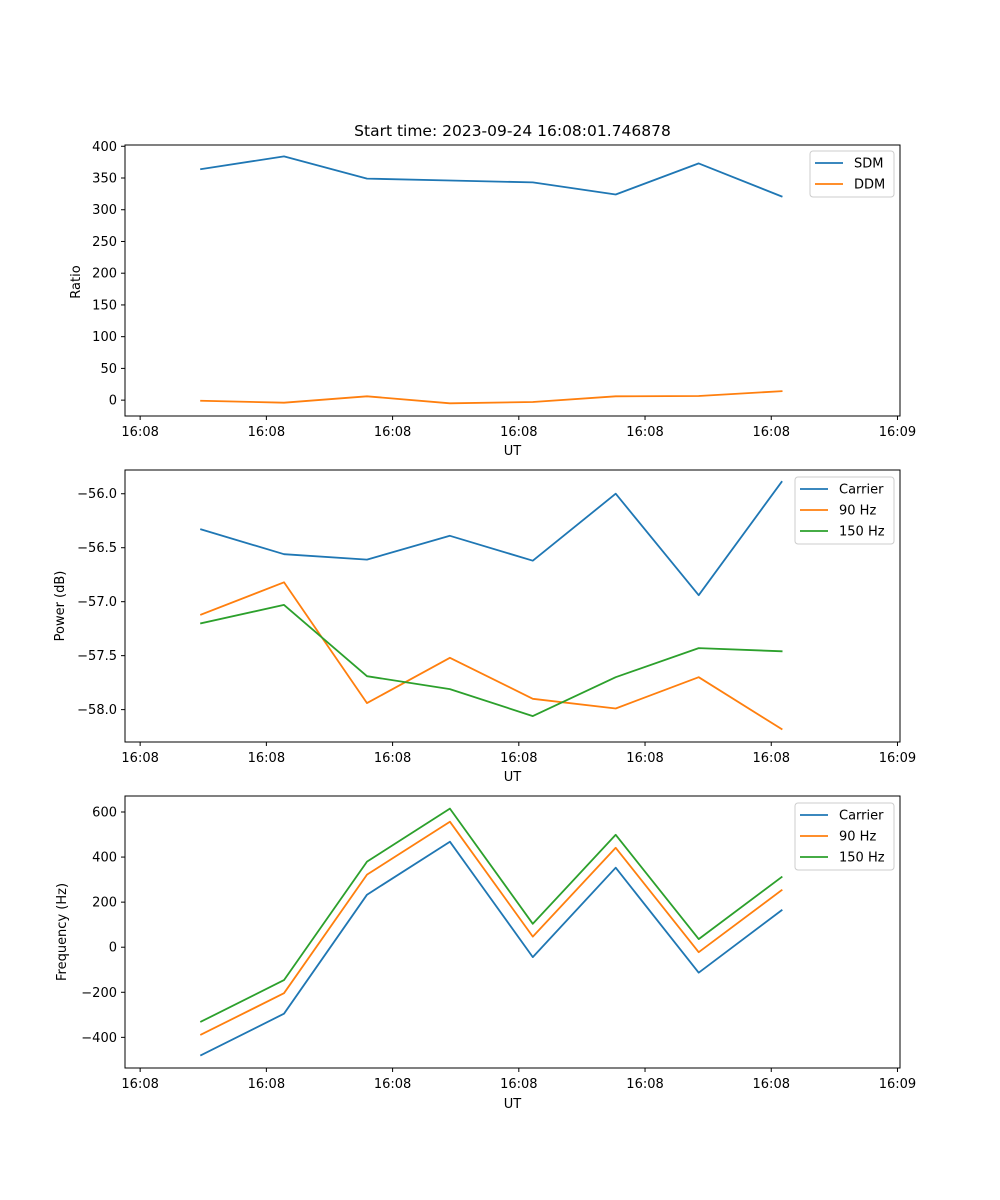 The image size is (1000, 1200). Describe the element at coordinates (512, 131) in the screenshot. I see `chart-title: Start time: 2023-09-24 16:08:01.746878` at that location.